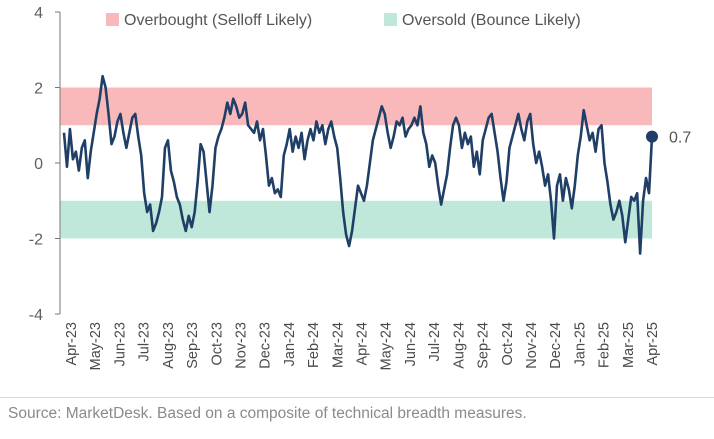 This screenshot has height=439, width=714. What do you see at coordinates (556, 345) in the screenshot?
I see `x-tick-label: Dec-24` at bounding box center [556, 345].